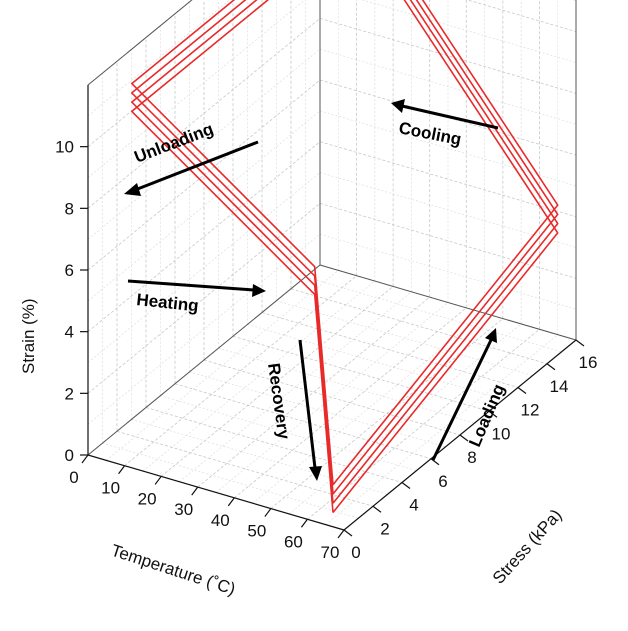 This screenshot has height=631, width=628. What do you see at coordinates (330, 552) in the screenshot?
I see `temperature-tick-label: 70` at bounding box center [330, 552].